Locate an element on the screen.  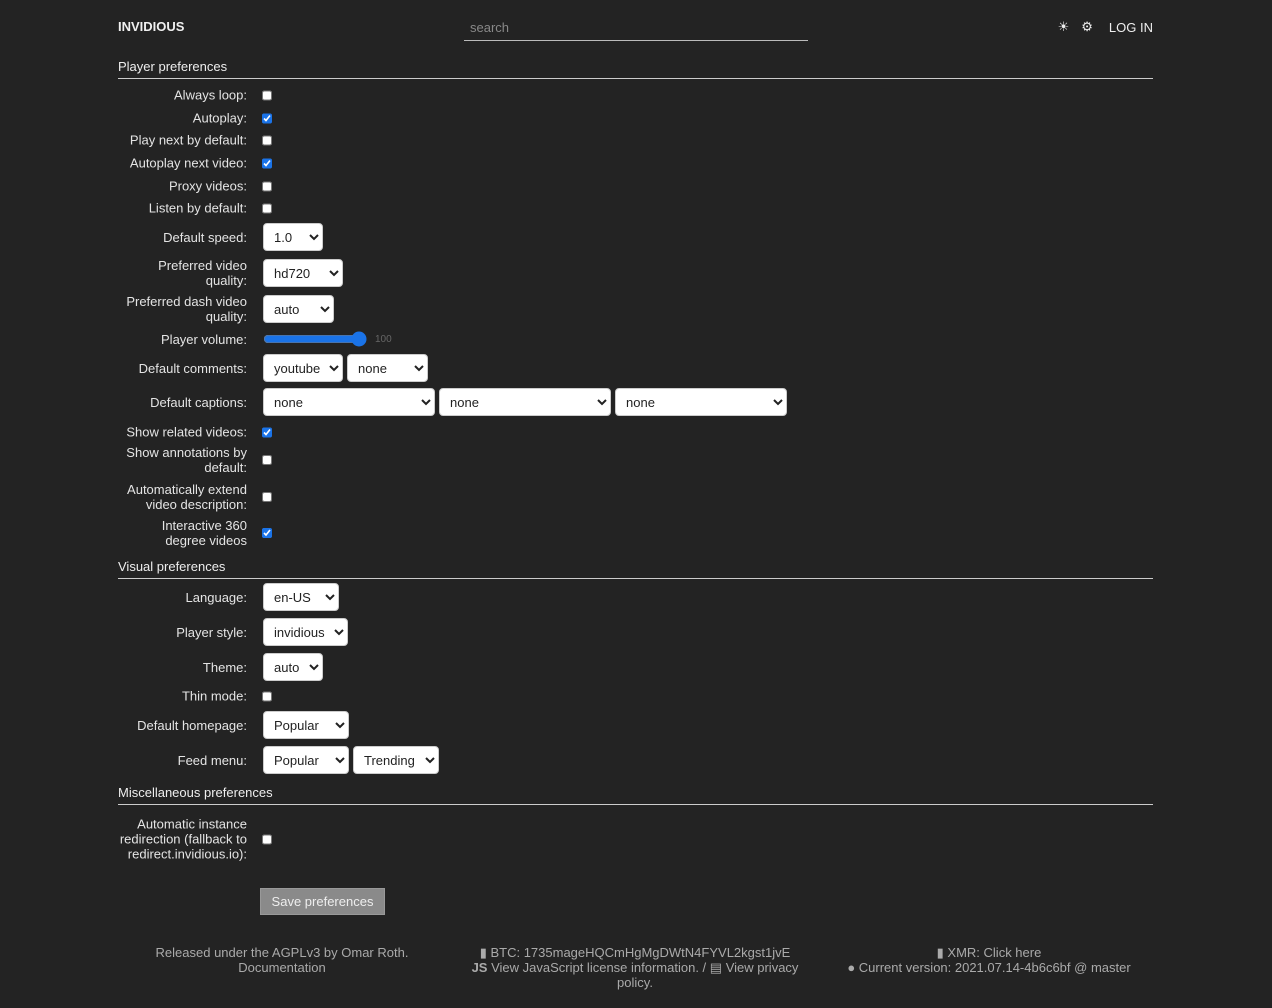
row-speed: Default speed: 1.0 is located at coordinates (222, 237).